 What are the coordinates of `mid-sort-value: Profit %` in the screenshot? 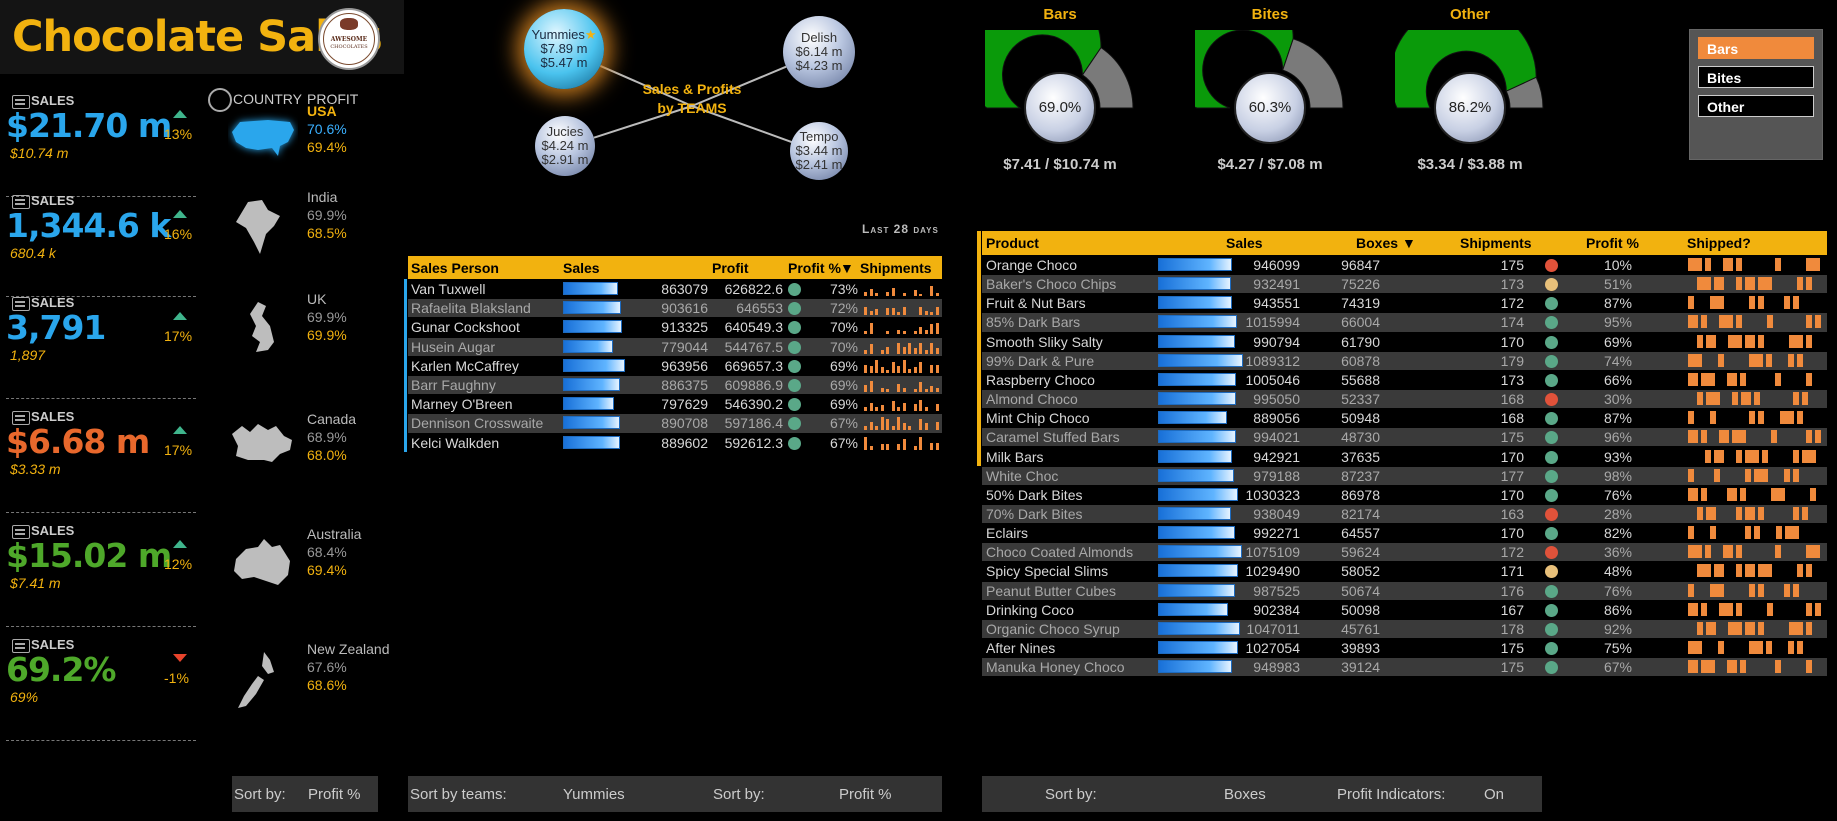 It's located at (865, 794).